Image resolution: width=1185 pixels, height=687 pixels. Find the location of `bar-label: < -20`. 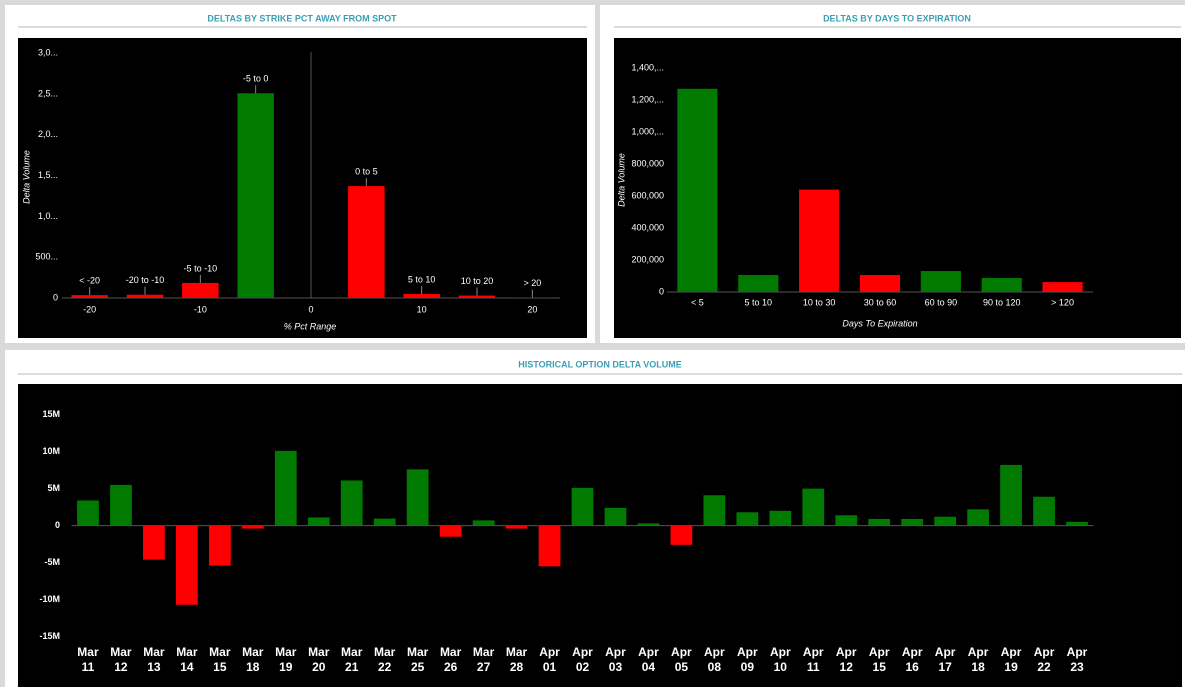

bar-label: < -20 is located at coordinates (89, 281).